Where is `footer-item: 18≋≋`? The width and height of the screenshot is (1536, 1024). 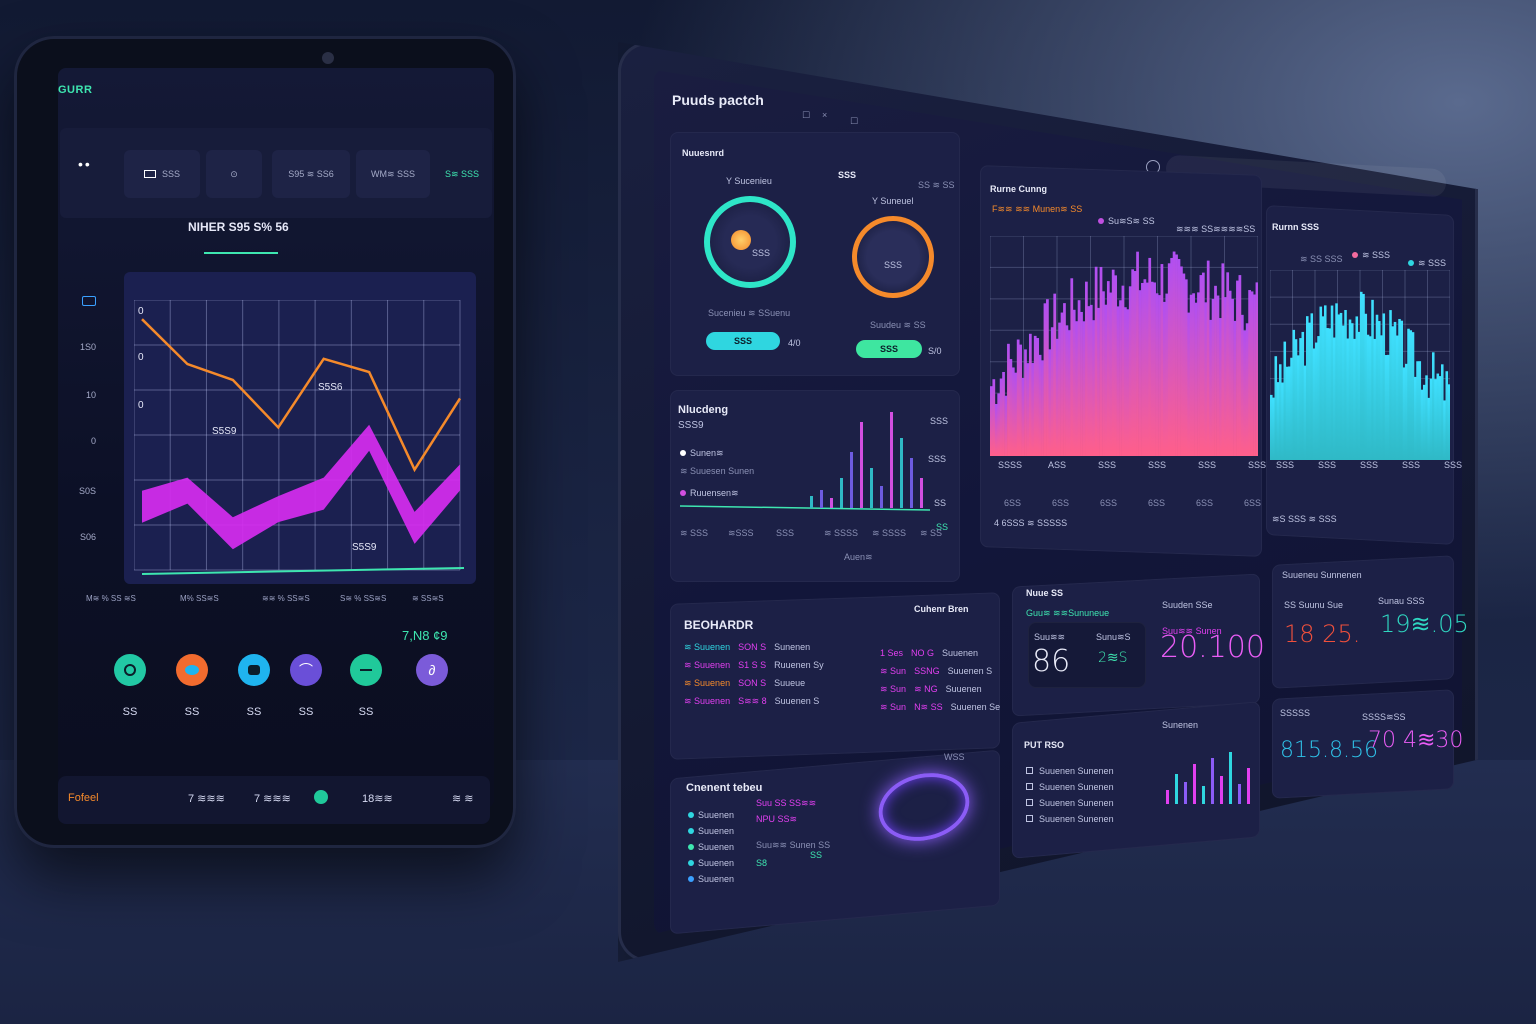
footer-item: 18≋≋ is located at coordinates (377, 799).